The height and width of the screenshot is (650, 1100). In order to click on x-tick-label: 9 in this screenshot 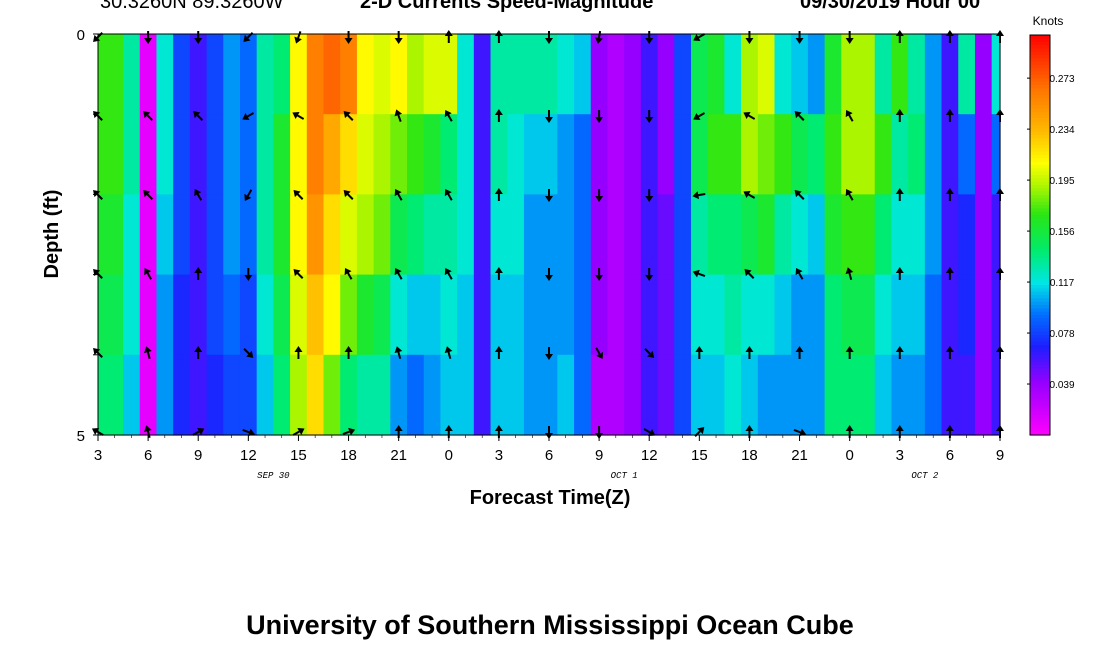, I will do `click(1000, 455)`.